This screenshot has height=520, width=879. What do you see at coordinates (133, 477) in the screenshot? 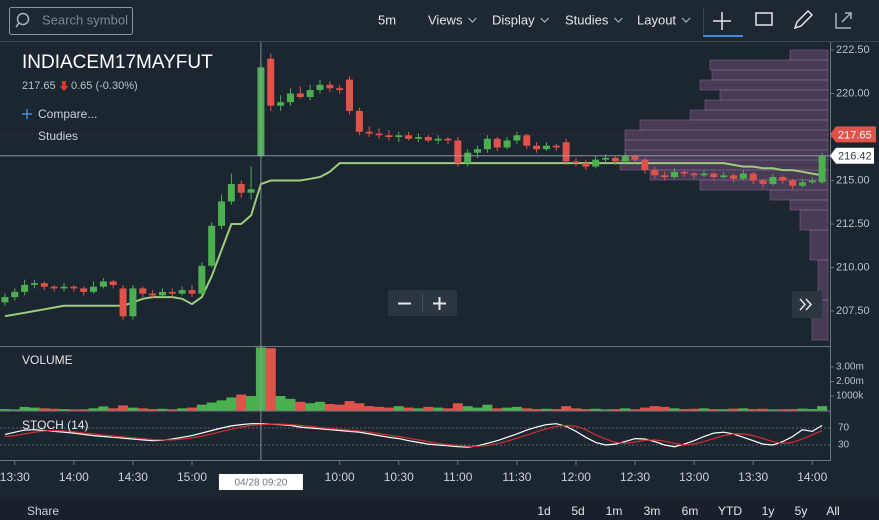
I see `x-tick-label: 14:30` at bounding box center [133, 477].